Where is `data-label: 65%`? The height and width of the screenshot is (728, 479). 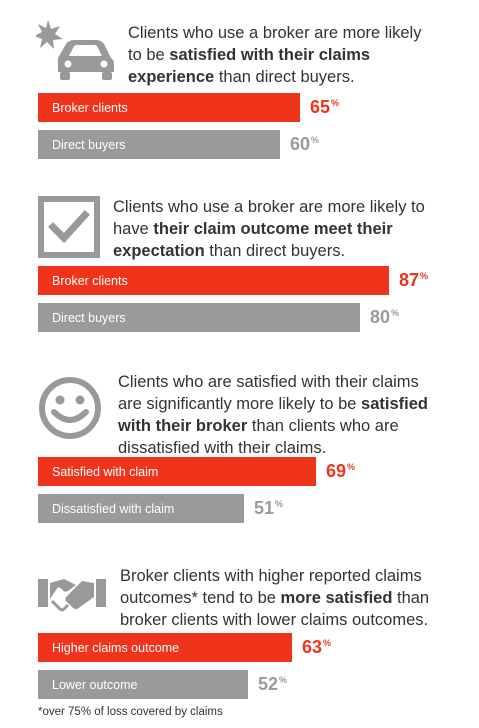 data-label: 65% is located at coordinates (324, 107).